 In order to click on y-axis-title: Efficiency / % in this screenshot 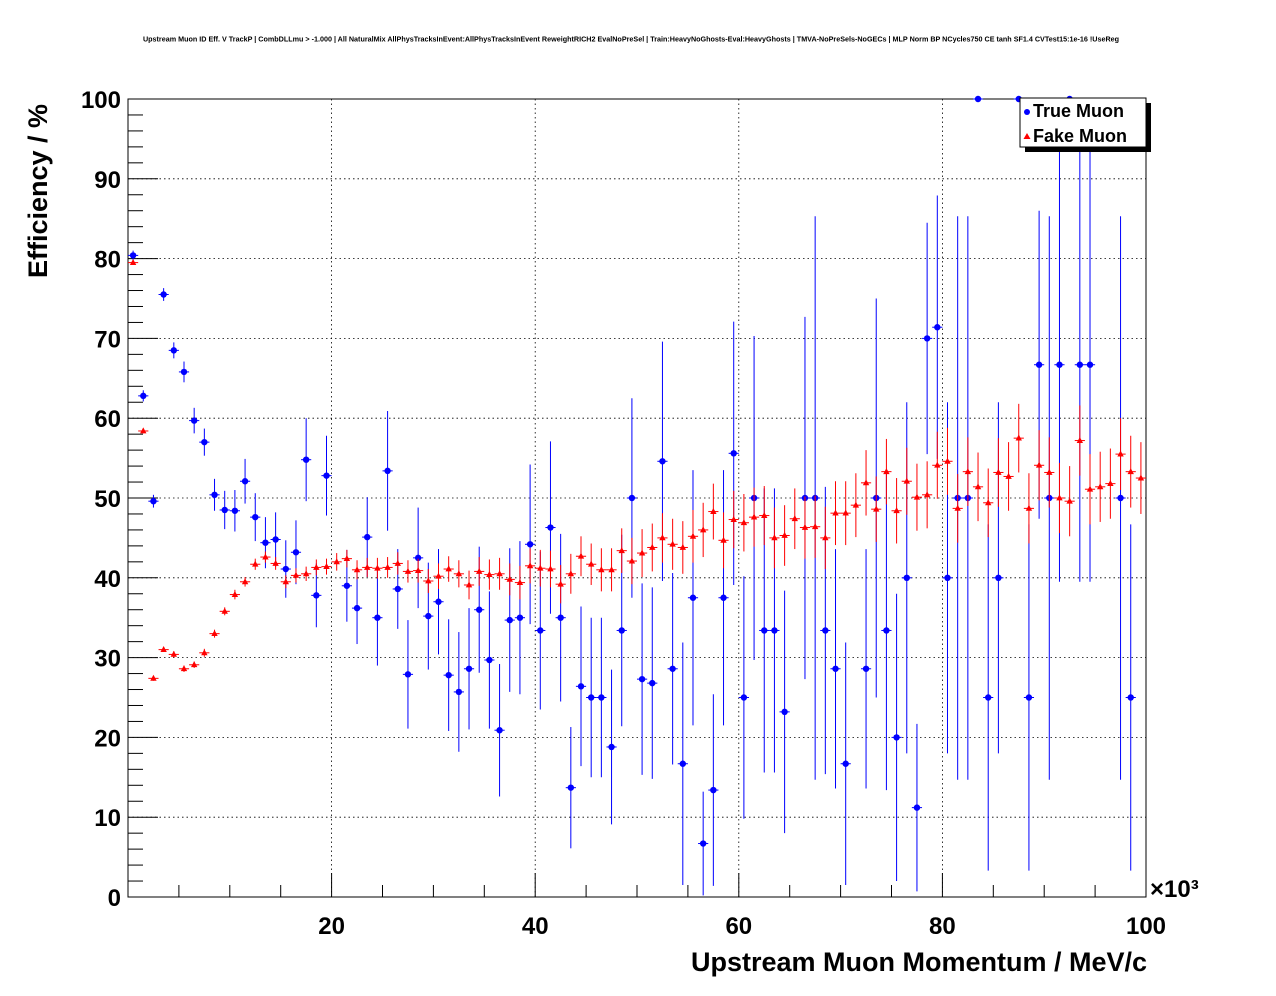, I will do `click(38, 191)`.